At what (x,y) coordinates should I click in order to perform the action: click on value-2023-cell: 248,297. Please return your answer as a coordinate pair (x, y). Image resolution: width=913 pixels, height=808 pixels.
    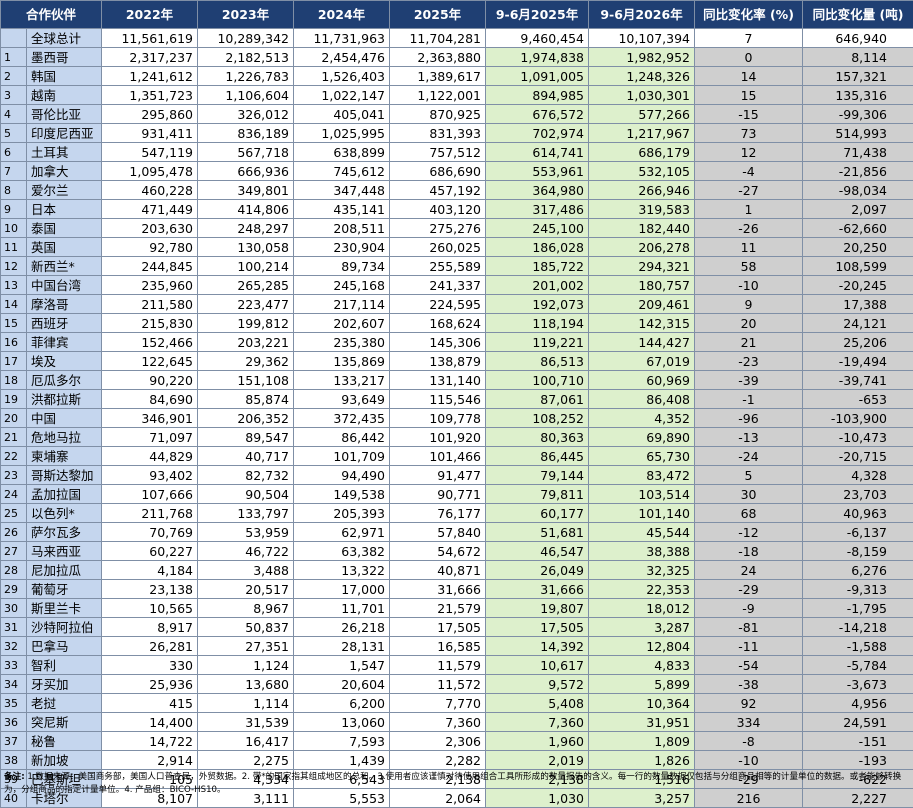
    Looking at the image, I should click on (246, 228).